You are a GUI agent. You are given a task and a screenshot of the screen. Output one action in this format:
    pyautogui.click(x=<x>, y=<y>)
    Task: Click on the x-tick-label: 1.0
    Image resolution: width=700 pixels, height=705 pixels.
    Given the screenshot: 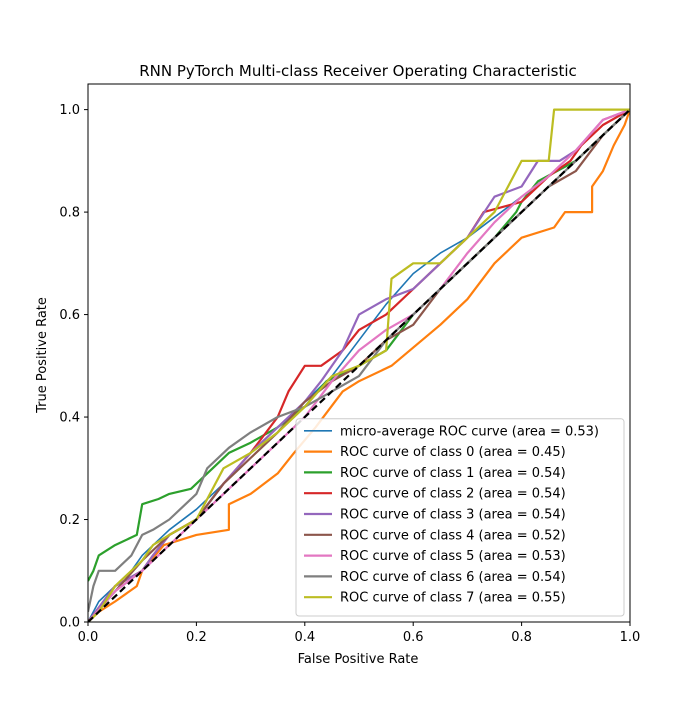 What is the action you would take?
    pyautogui.click(x=630, y=637)
    